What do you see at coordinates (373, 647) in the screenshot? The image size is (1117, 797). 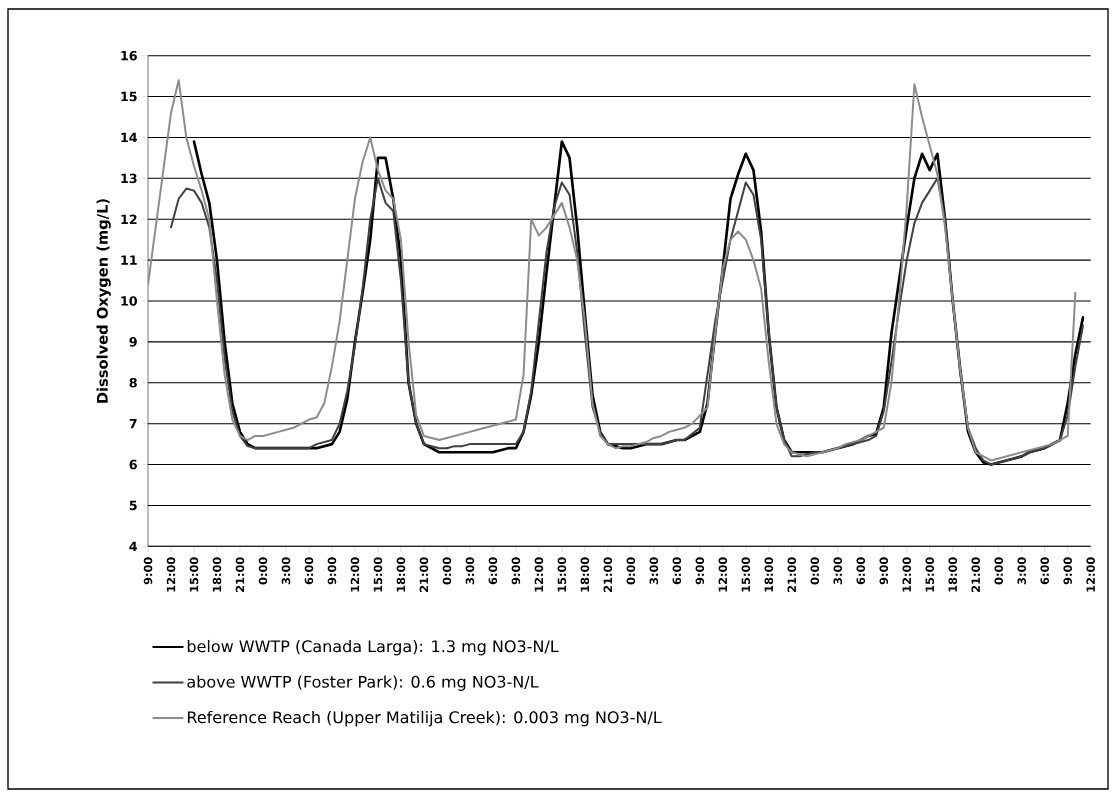 I see `legend-label: below WWTP (Canada Larga): 1.3 mg NO3-N/L` at bounding box center [373, 647].